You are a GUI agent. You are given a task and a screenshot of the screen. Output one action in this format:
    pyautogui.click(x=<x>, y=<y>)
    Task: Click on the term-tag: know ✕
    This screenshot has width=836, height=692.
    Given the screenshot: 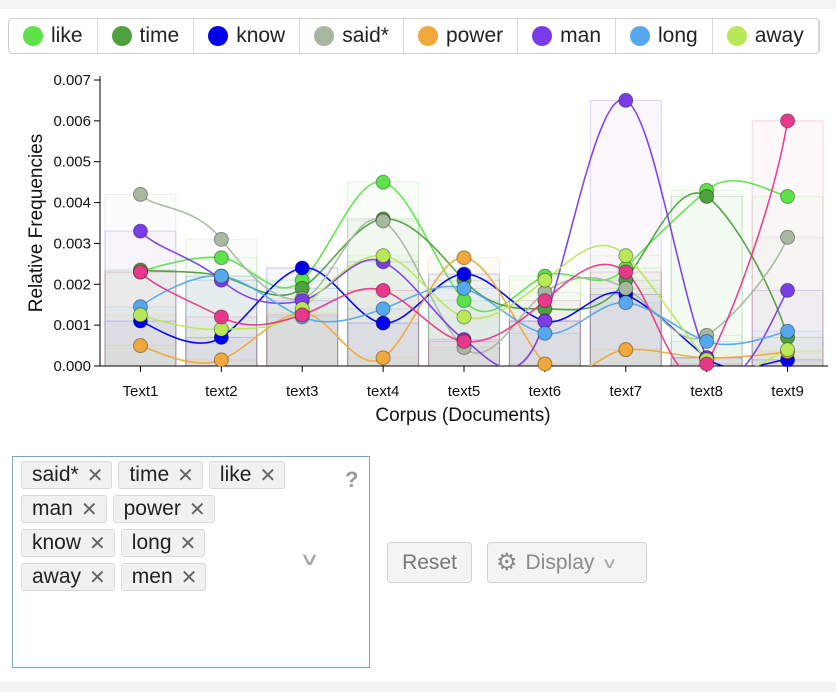 What is the action you would take?
    pyautogui.click(x=68, y=543)
    